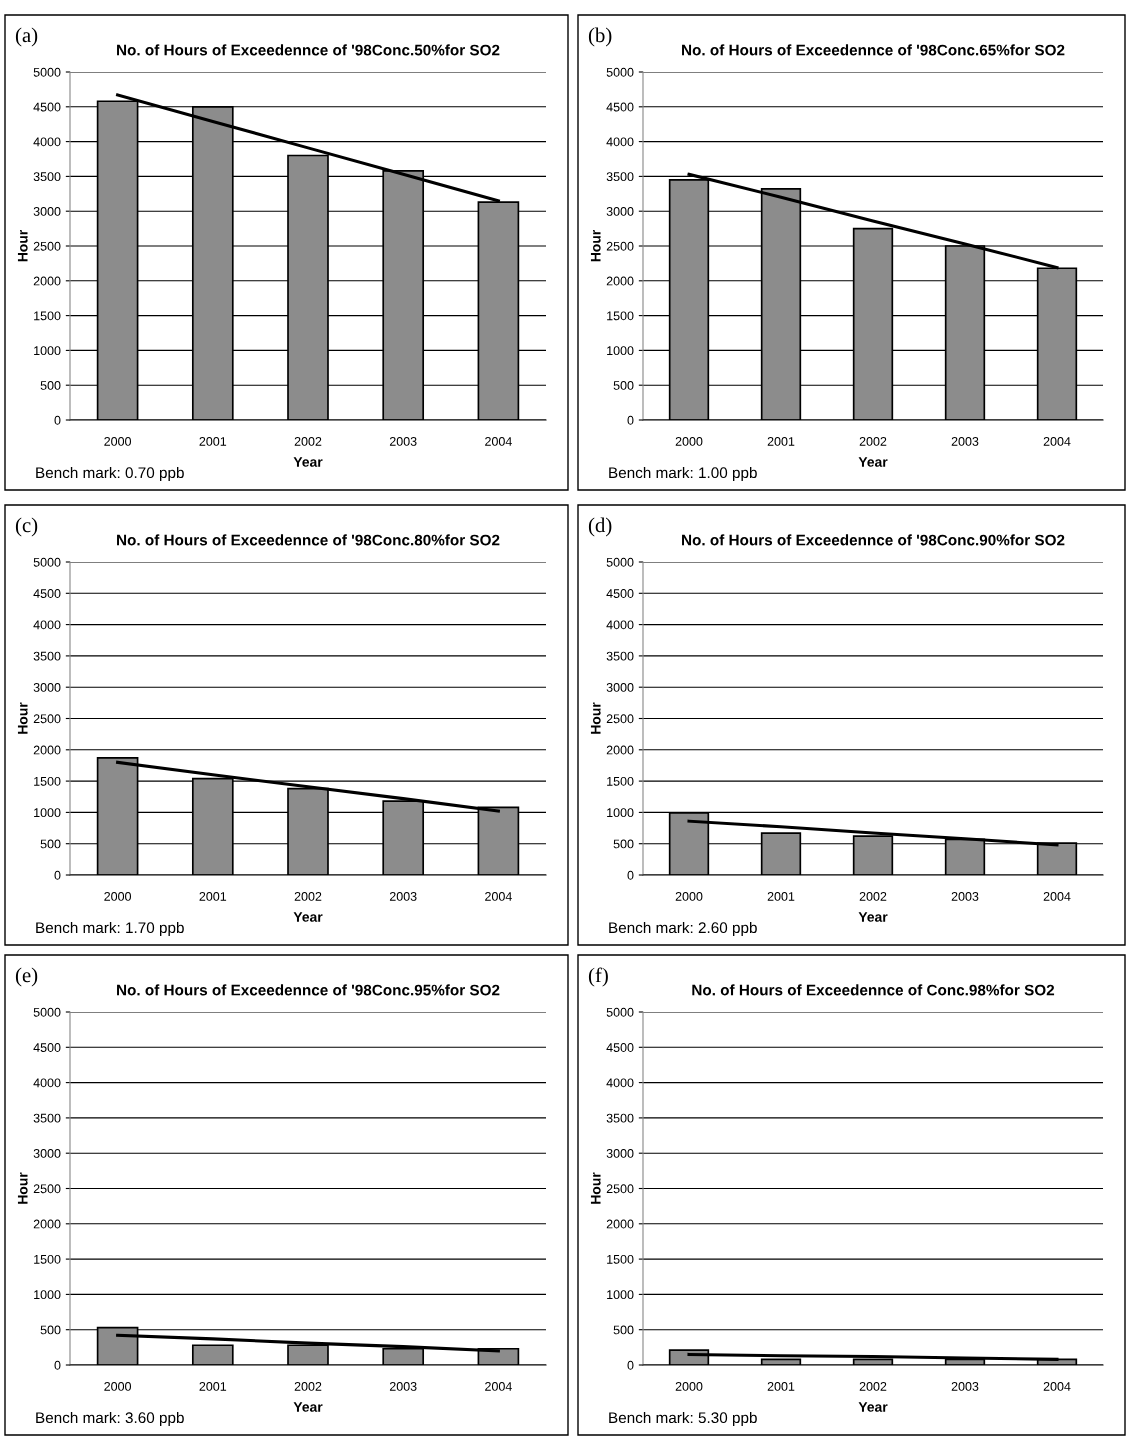 The width and height of the screenshot is (1129, 1441). Describe the element at coordinates (308, 990) in the screenshot. I see `chart-title: No. of Hours of Exceedennce of '98Conc.95%for SO2` at that location.